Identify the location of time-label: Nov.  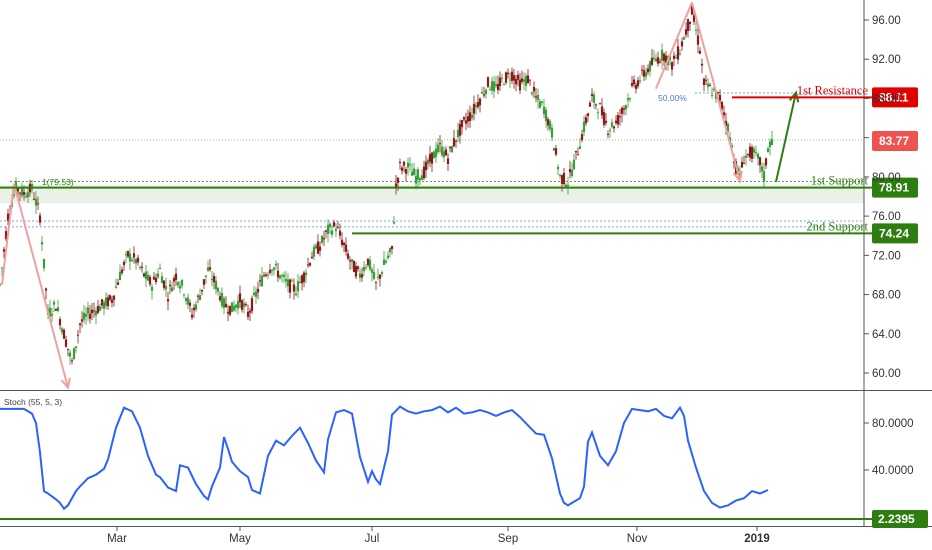
(637, 539).